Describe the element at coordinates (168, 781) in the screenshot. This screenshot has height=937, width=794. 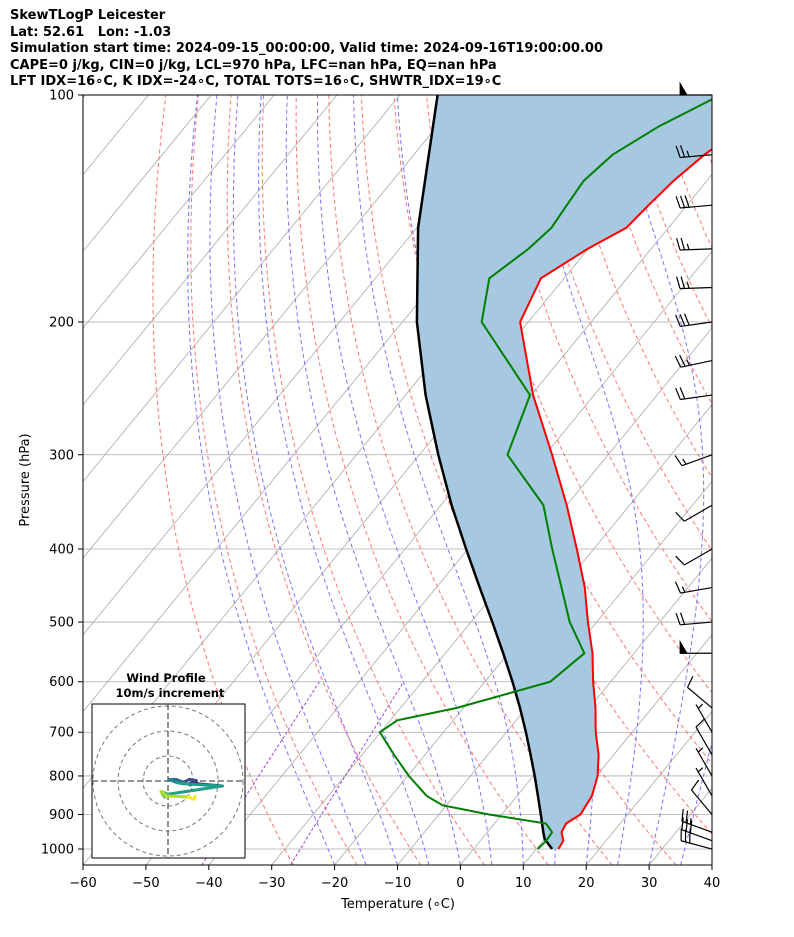
I see `hodograph-plot` at that location.